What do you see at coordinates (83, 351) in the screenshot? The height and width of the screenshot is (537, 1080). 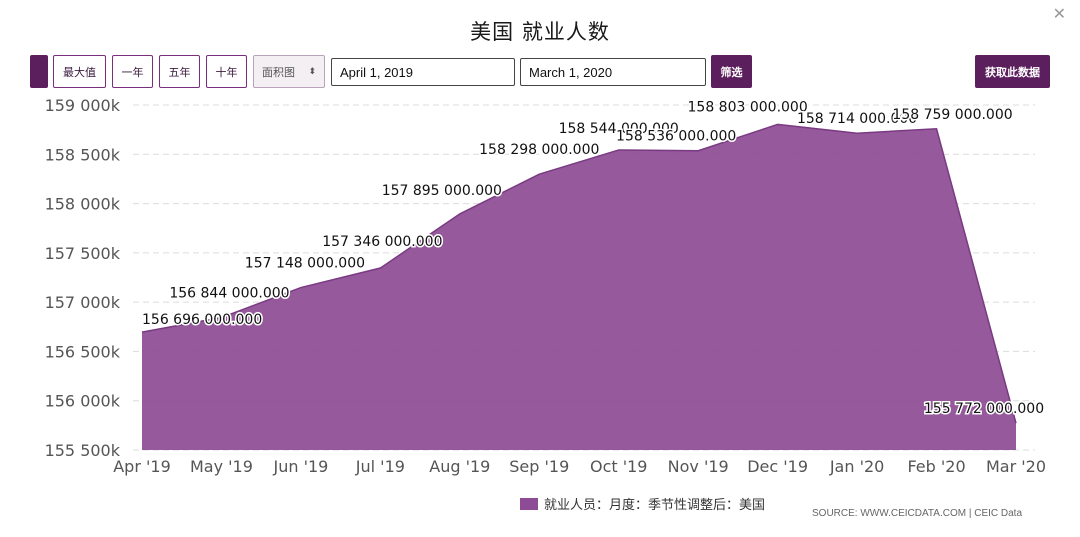 I see `y-tick-label: 156 500k` at bounding box center [83, 351].